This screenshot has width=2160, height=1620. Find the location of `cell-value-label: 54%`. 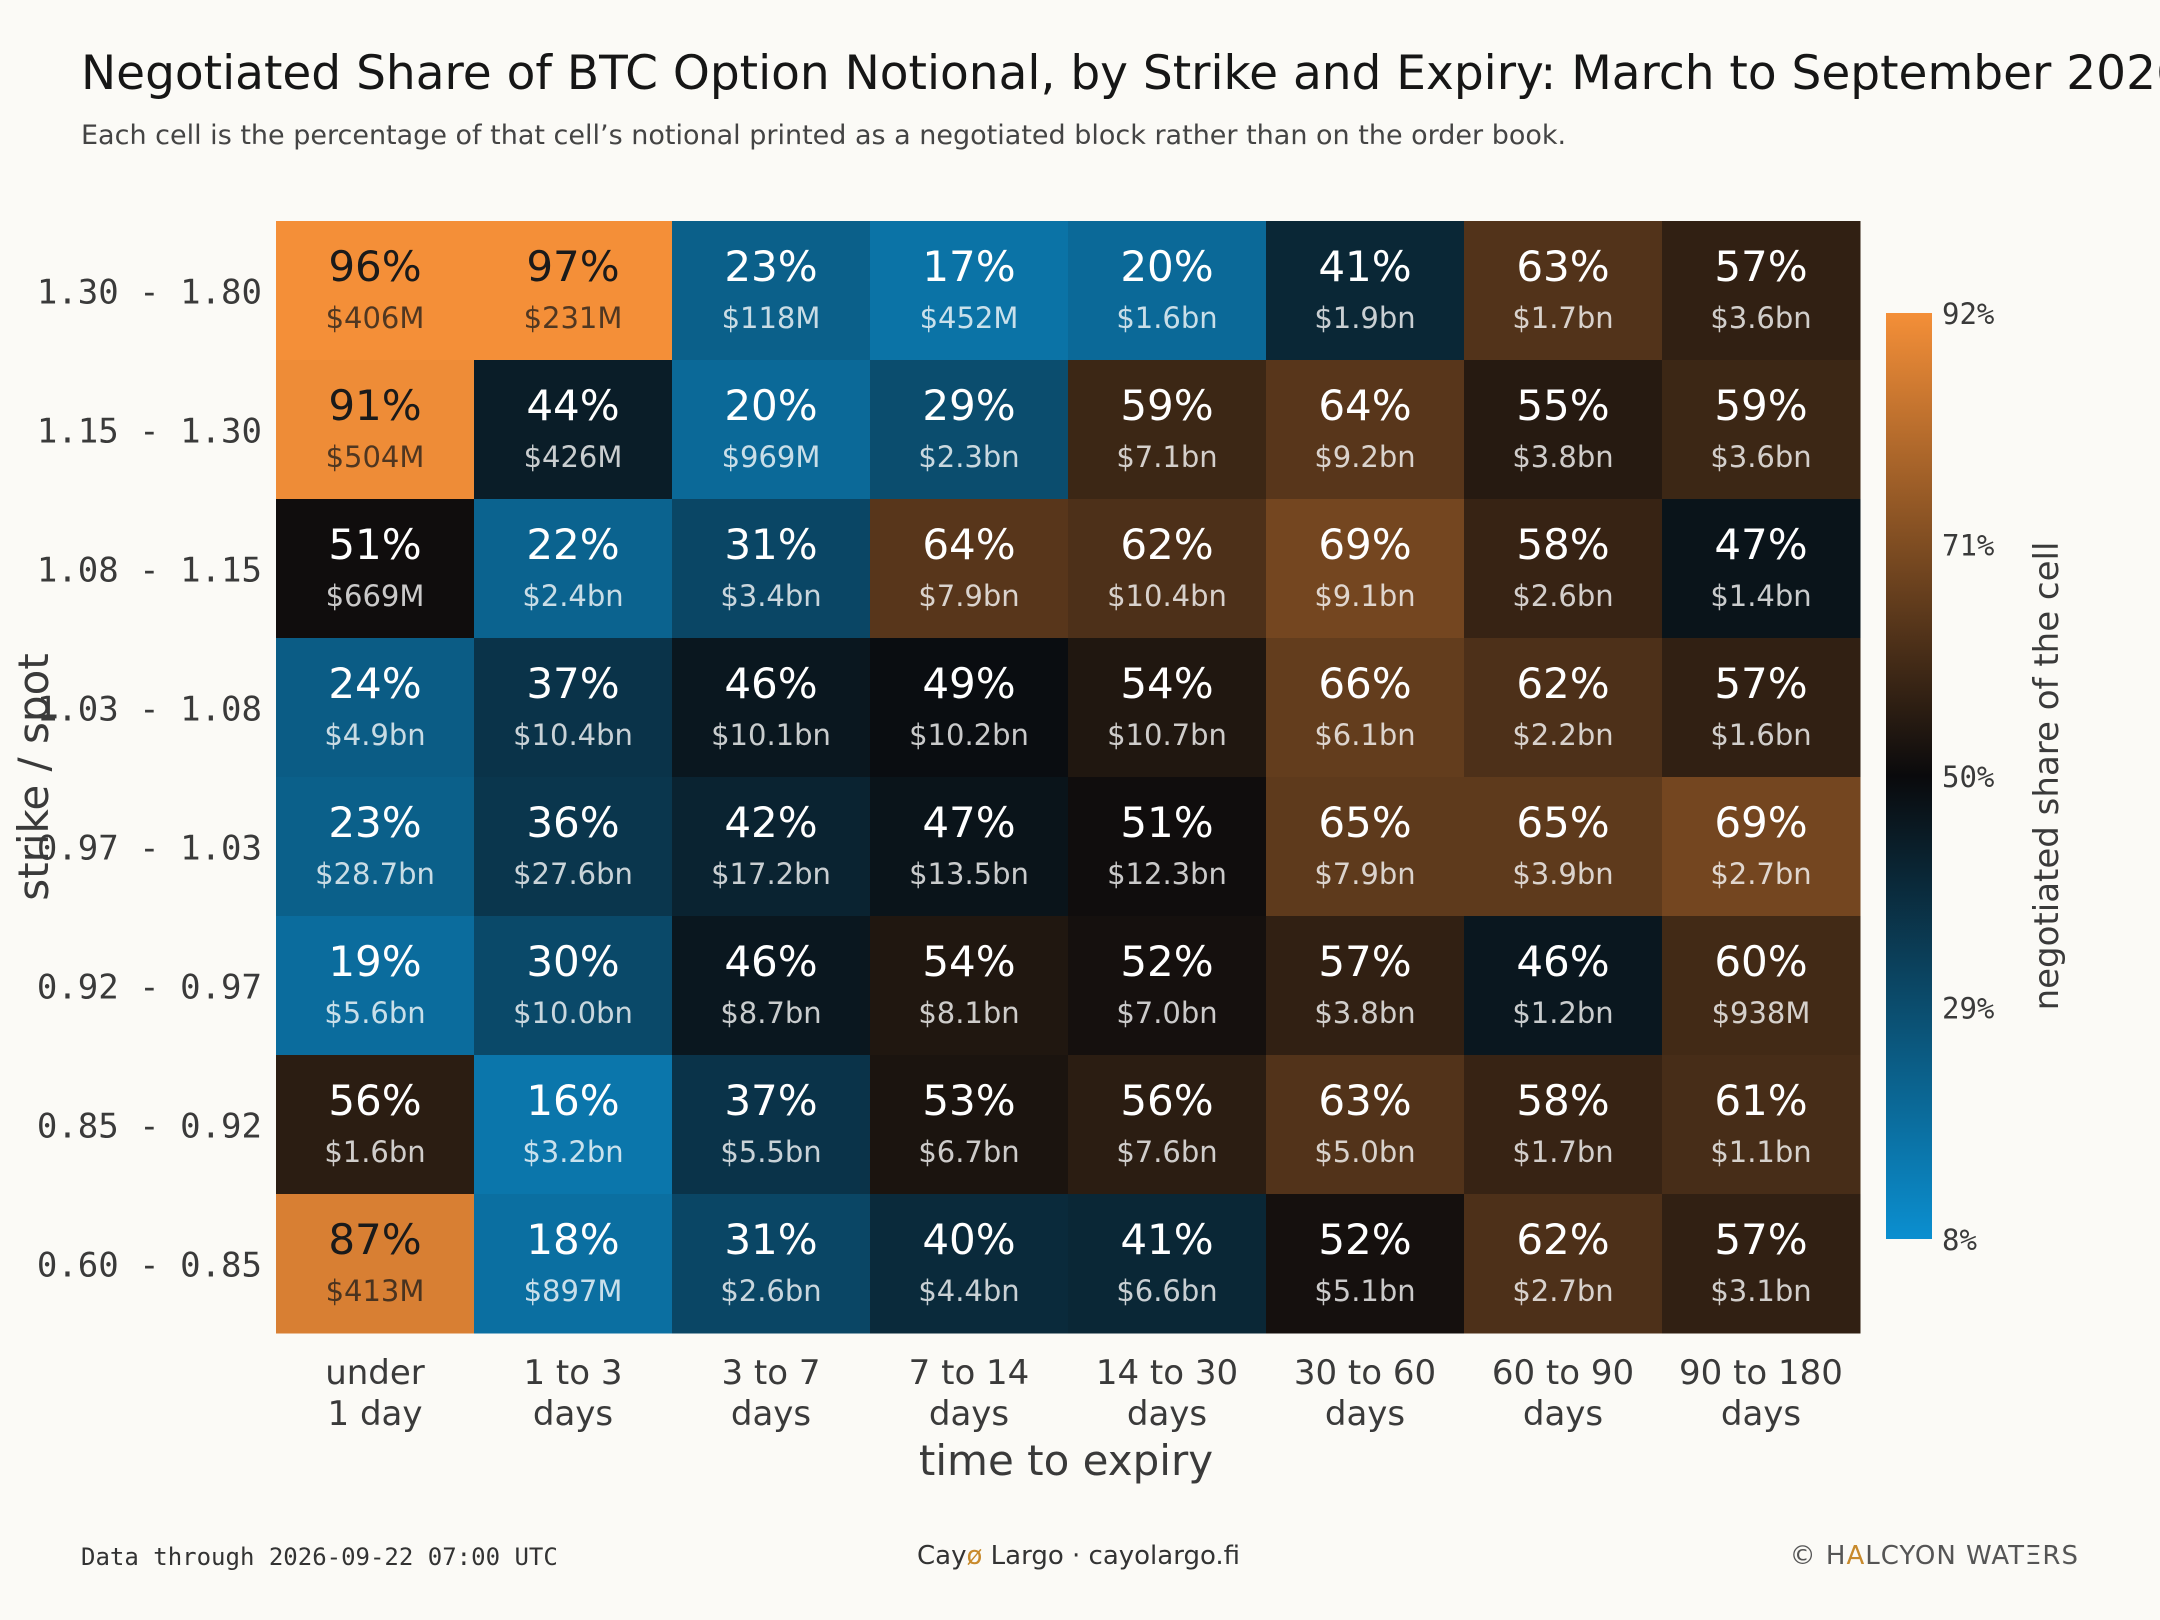

cell-value-label: 54% is located at coordinates (968, 961).